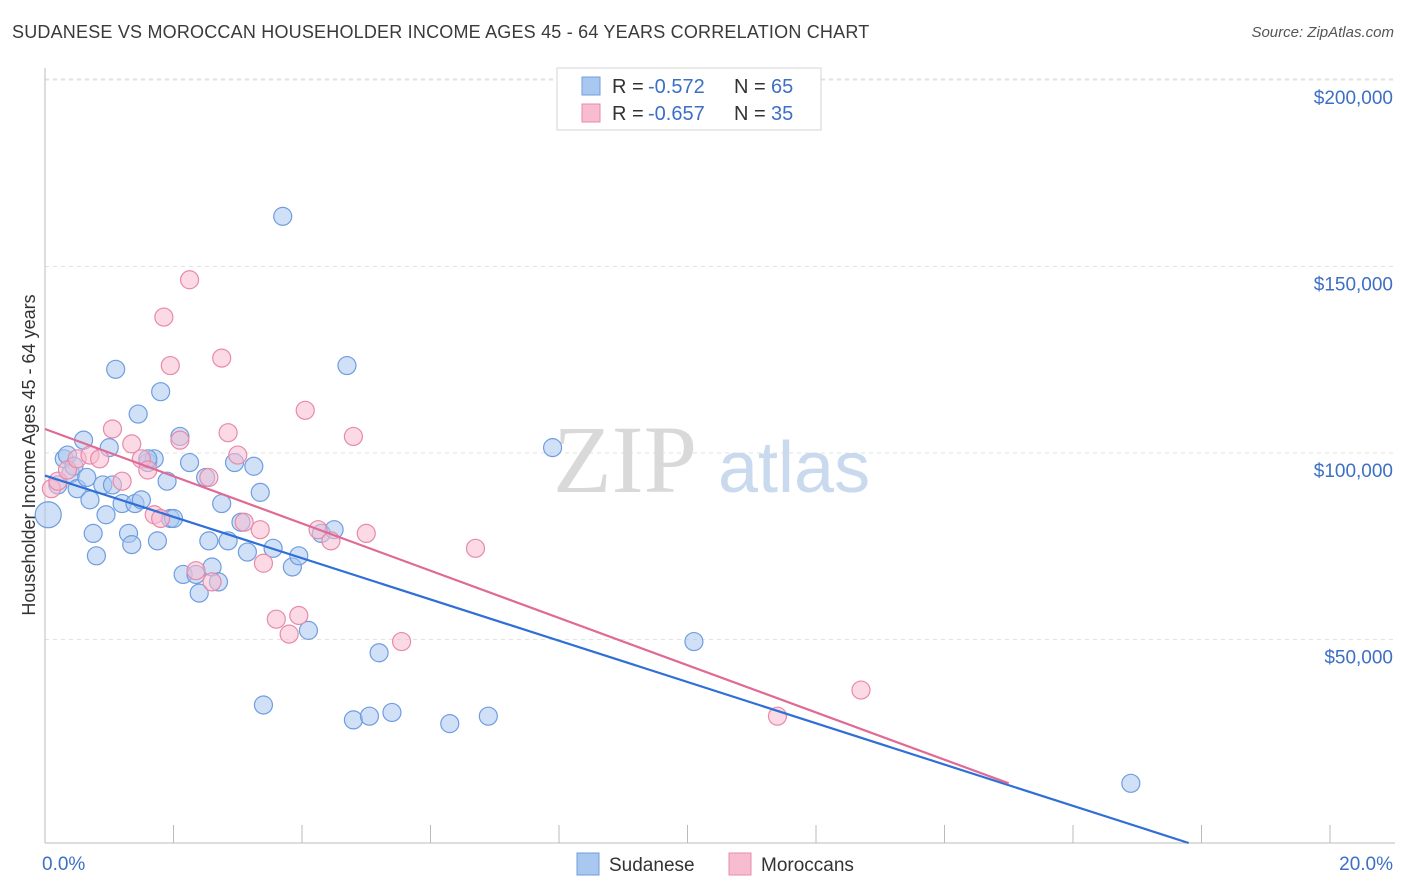 The width and height of the screenshot is (1406, 892). What do you see at coordinates (1322, 32) in the screenshot?
I see `source-note: Source: ZipAtlas.com` at bounding box center [1322, 32].